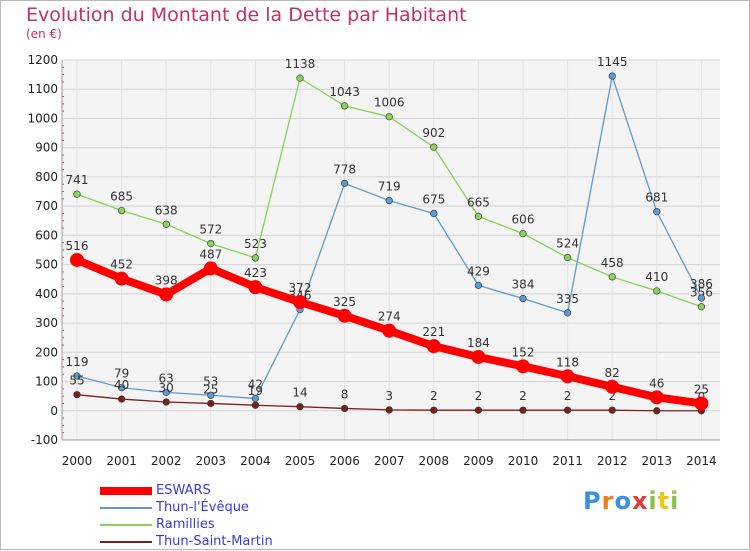  I want to click on data-label-thun-l-v-que: 42, so click(255, 384).